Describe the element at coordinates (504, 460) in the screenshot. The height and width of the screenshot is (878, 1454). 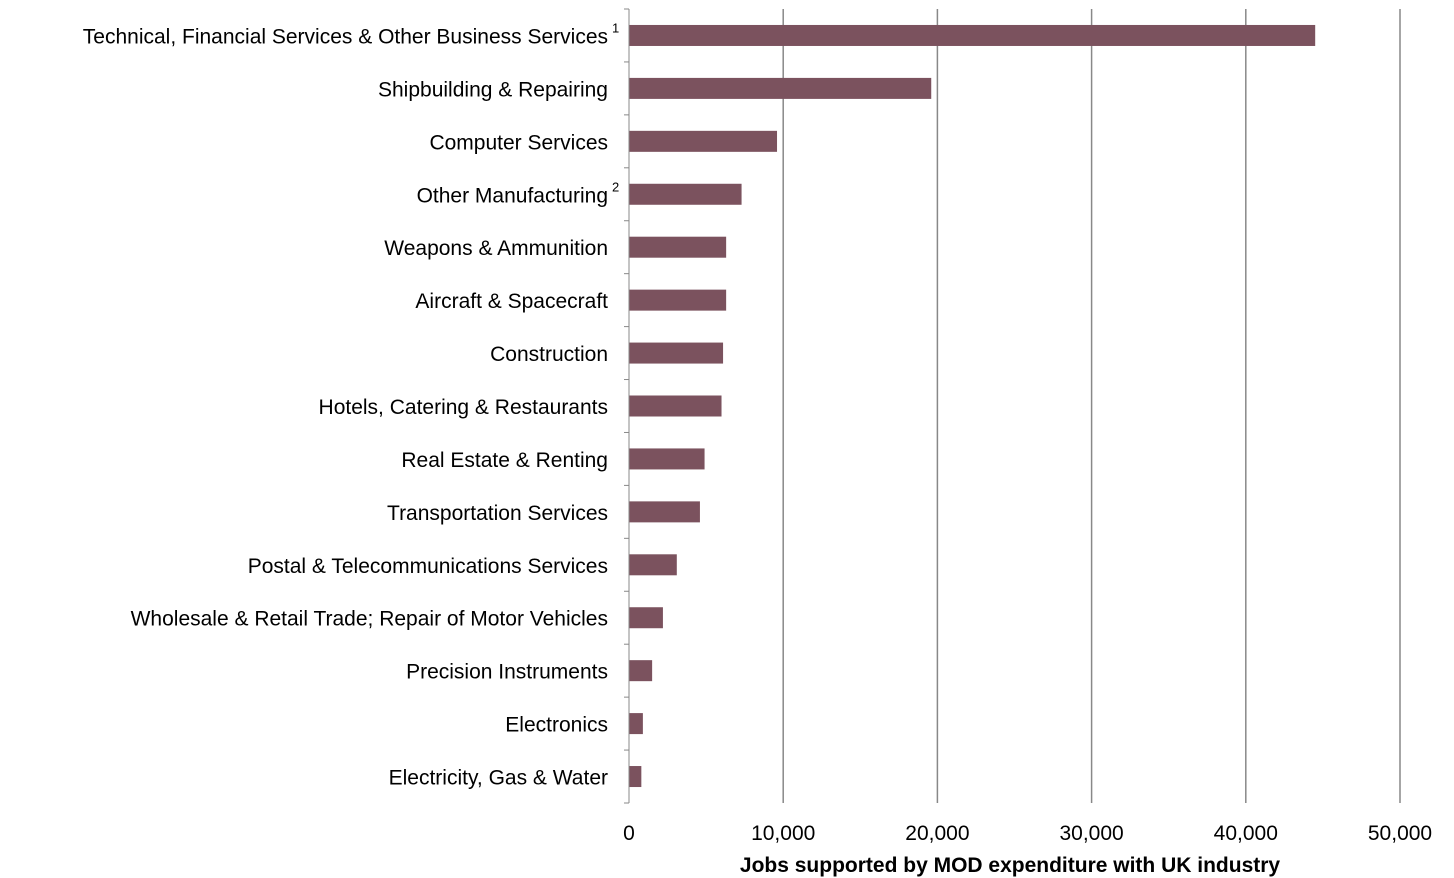
I see `category-label: Real Estate & Renting` at that location.